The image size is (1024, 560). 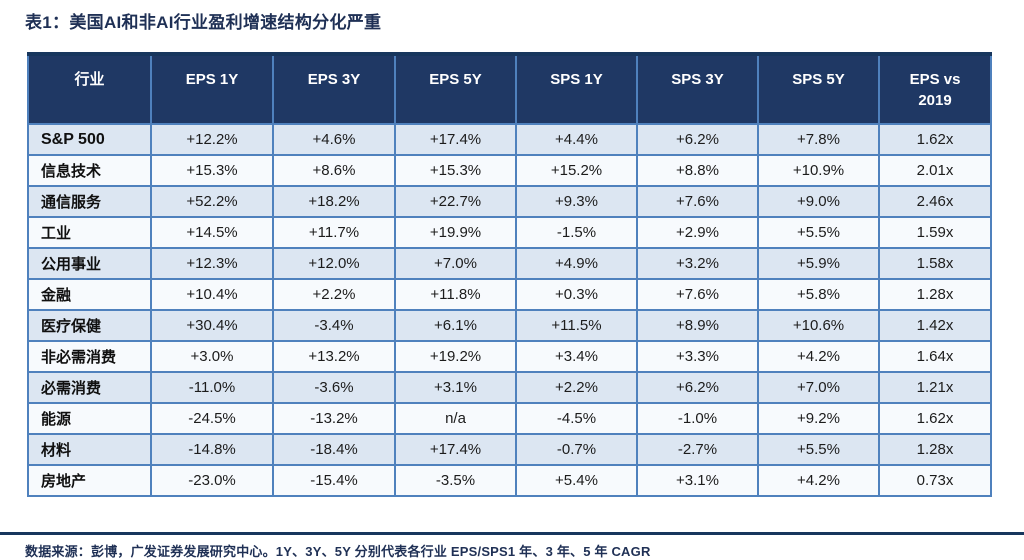 I want to click on header-sps-5y: SPS 5Y, so click(x=818, y=89).